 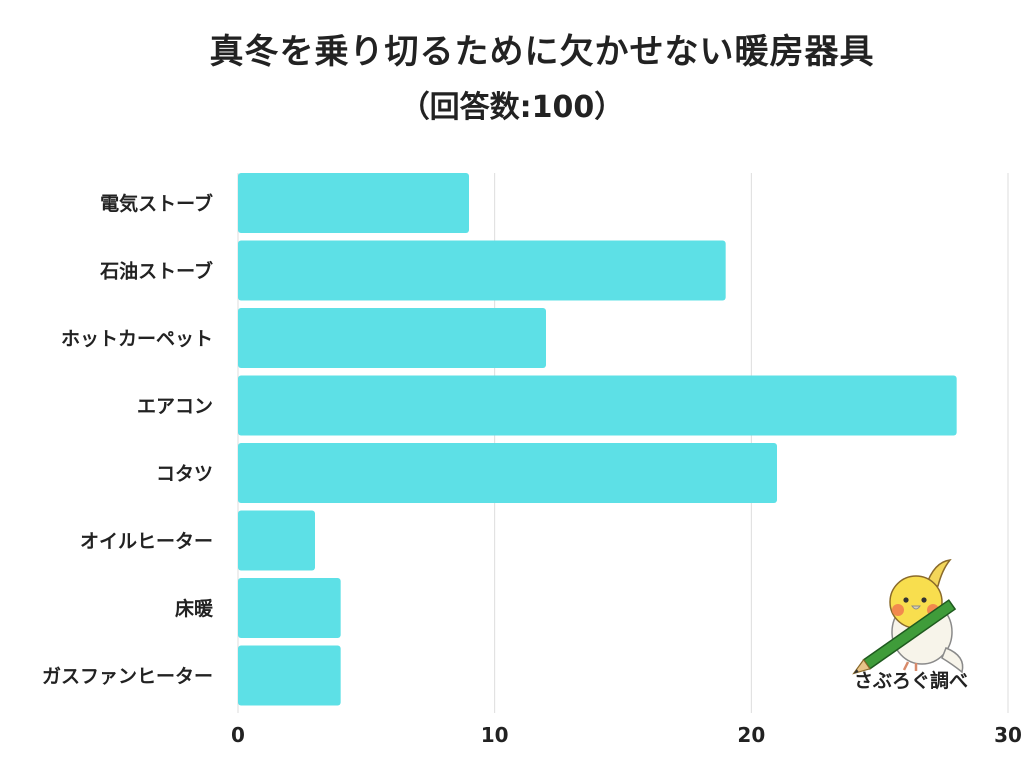 I want to click on category-label: ガスファンヒーター, so click(x=127, y=677).